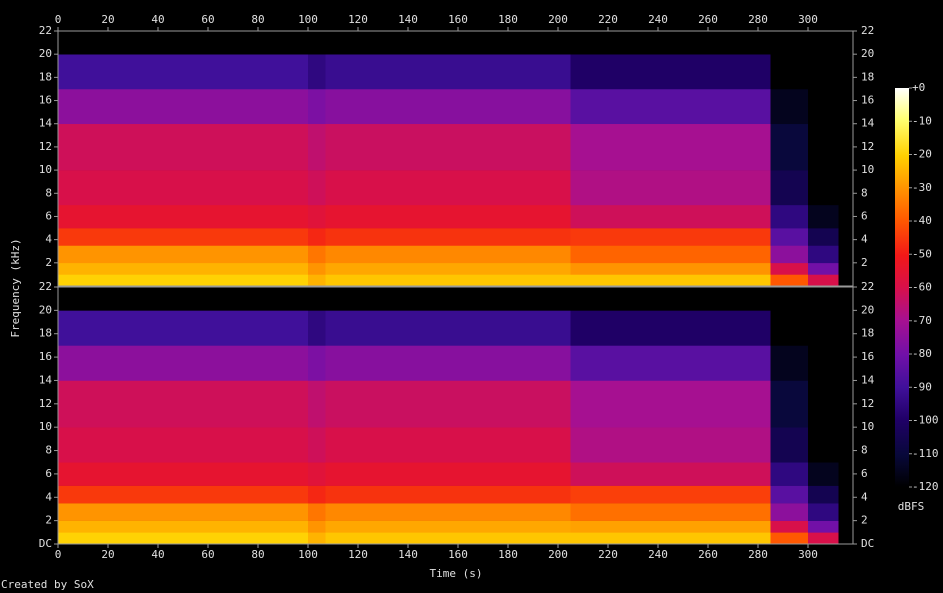 The width and height of the screenshot is (943, 593). Describe the element at coordinates (308, 19) in the screenshot. I see `x-tick-label: 100` at that location.